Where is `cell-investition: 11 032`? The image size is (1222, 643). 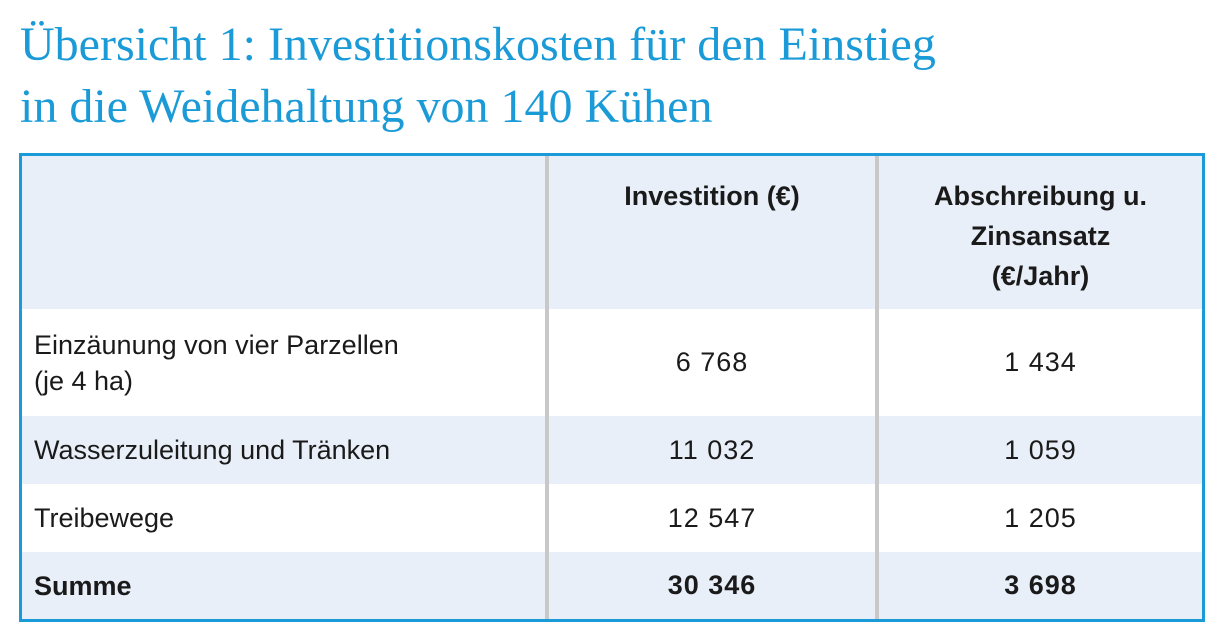 cell-investition: 11 032 is located at coordinates (711, 450).